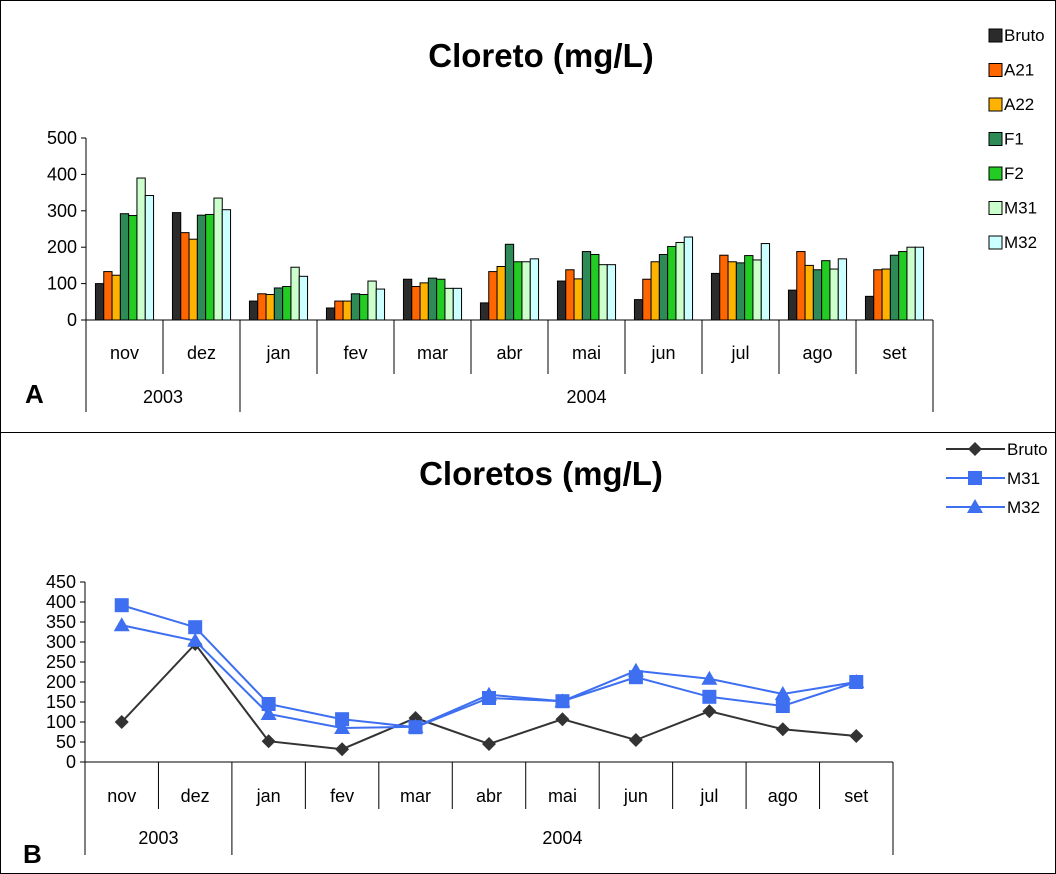  I want to click on series-line-m31, so click(489, 666).